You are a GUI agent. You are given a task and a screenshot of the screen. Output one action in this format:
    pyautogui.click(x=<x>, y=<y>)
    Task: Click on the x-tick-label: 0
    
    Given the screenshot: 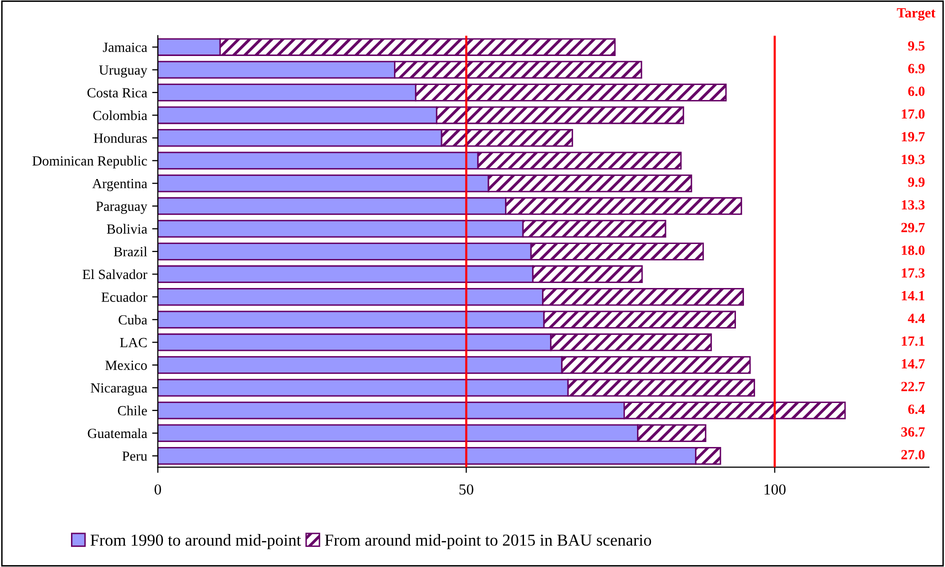 What is the action you would take?
    pyautogui.click(x=158, y=489)
    